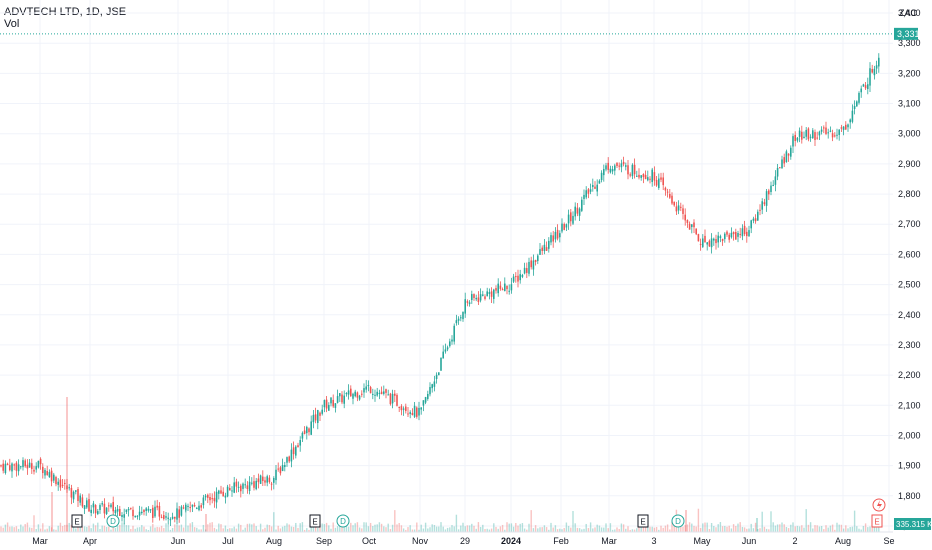  What do you see at coordinates (40, 541) in the screenshot?
I see `x-tick-label: Mar` at bounding box center [40, 541].